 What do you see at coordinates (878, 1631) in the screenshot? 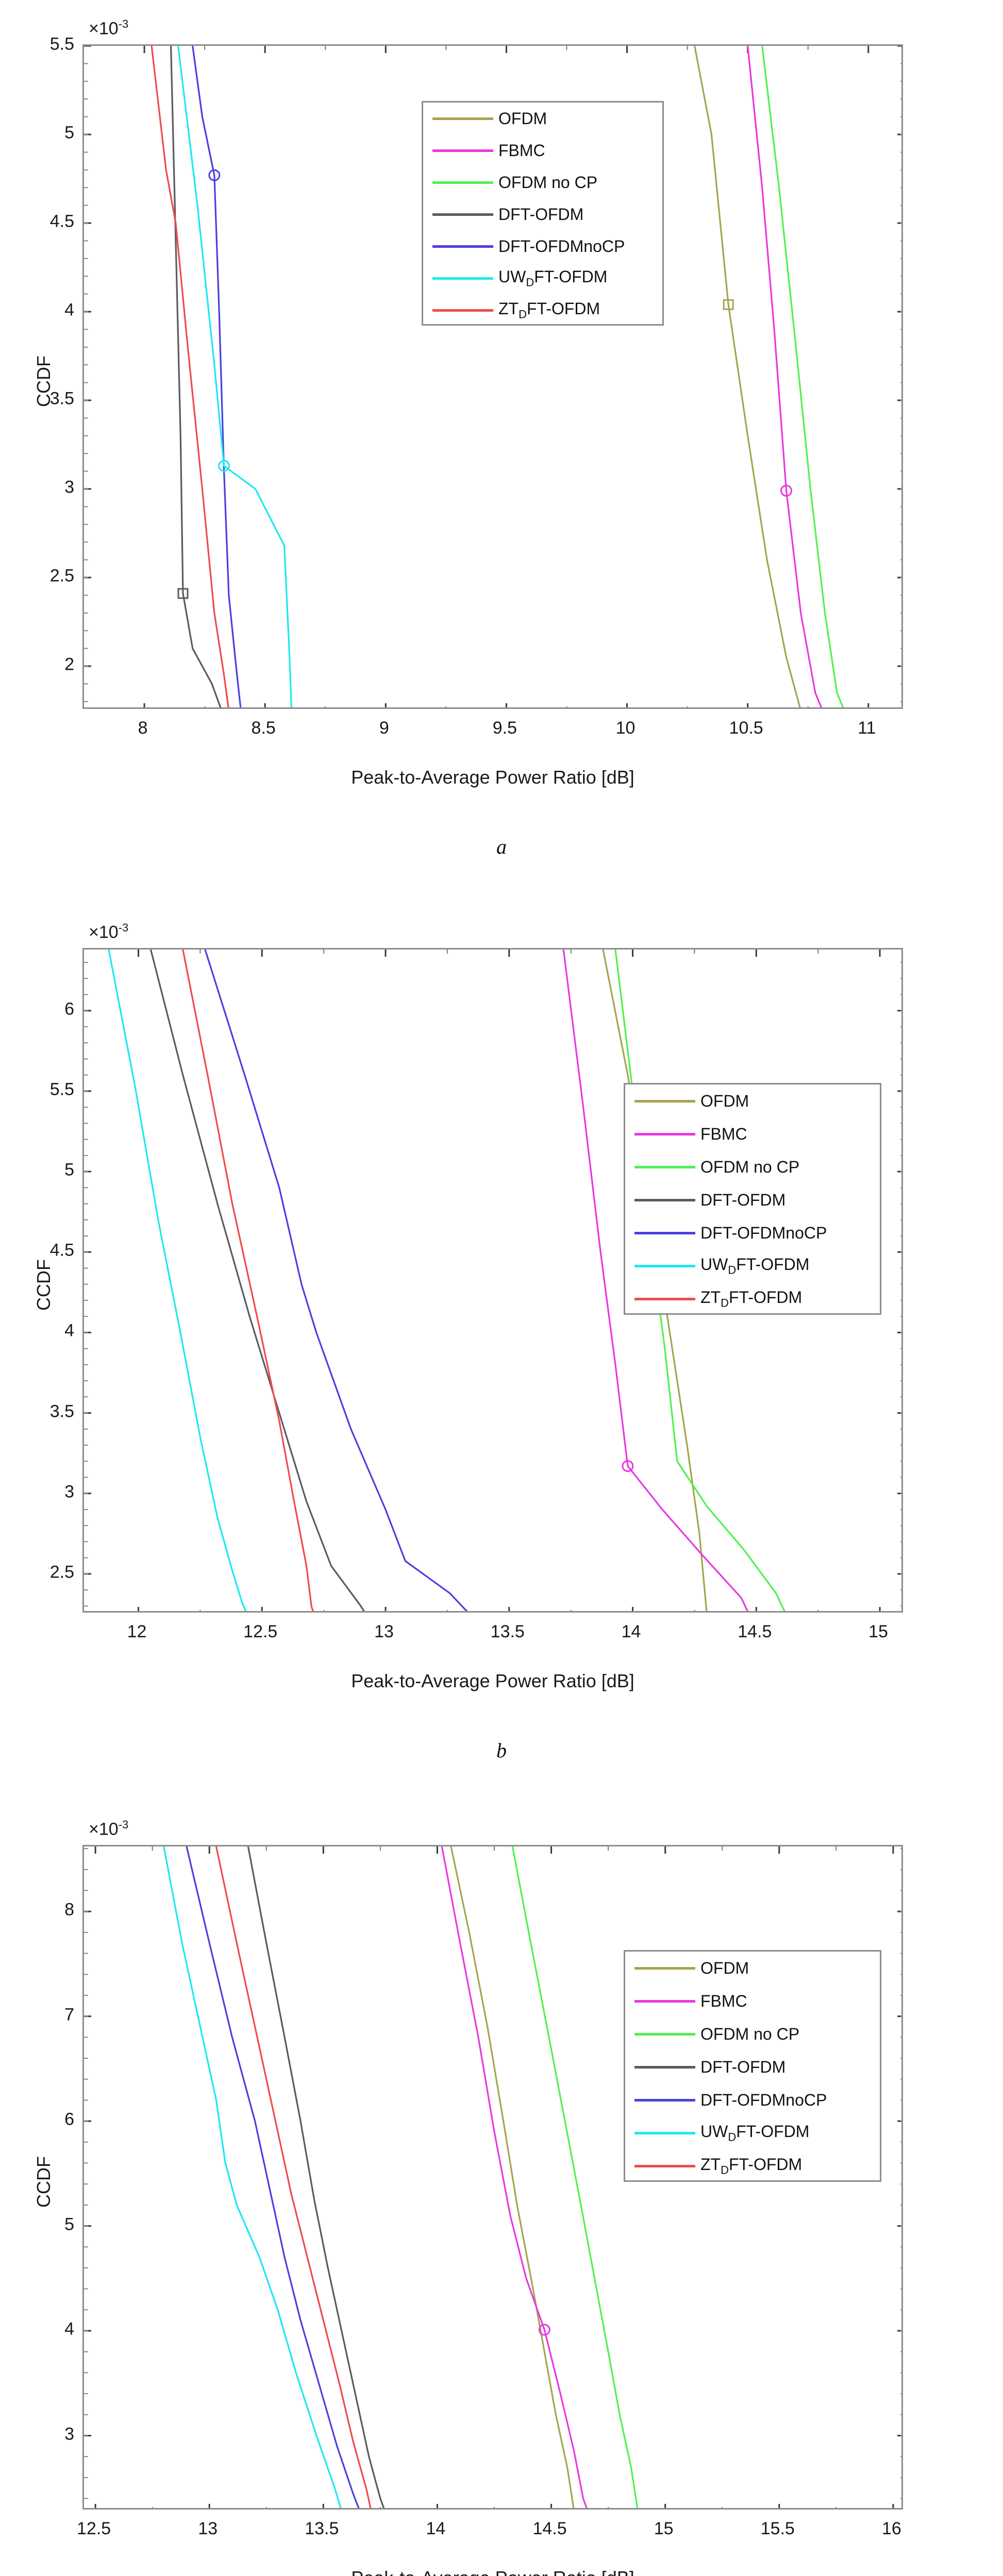
I see `x-tick-label: 15` at bounding box center [878, 1631].